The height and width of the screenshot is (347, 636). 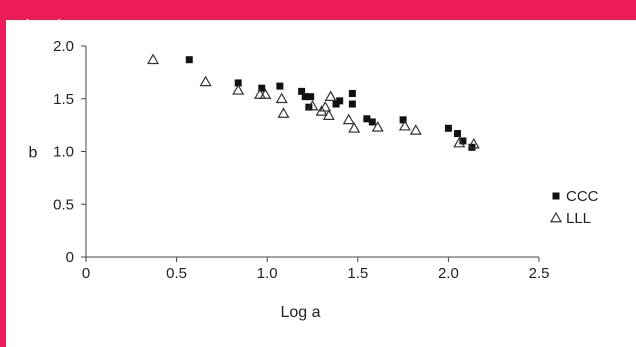 What do you see at coordinates (63, 46) in the screenshot?
I see `y-tick-label: 2.0` at bounding box center [63, 46].